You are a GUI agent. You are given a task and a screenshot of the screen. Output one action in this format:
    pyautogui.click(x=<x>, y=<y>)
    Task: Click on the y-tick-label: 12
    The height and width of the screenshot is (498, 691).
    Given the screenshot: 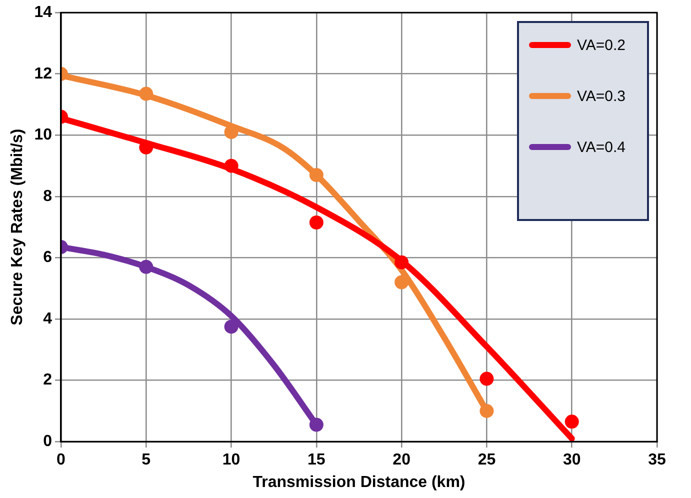 What is the action you would take?
    pyautogui.click(x=43, y=73)
    